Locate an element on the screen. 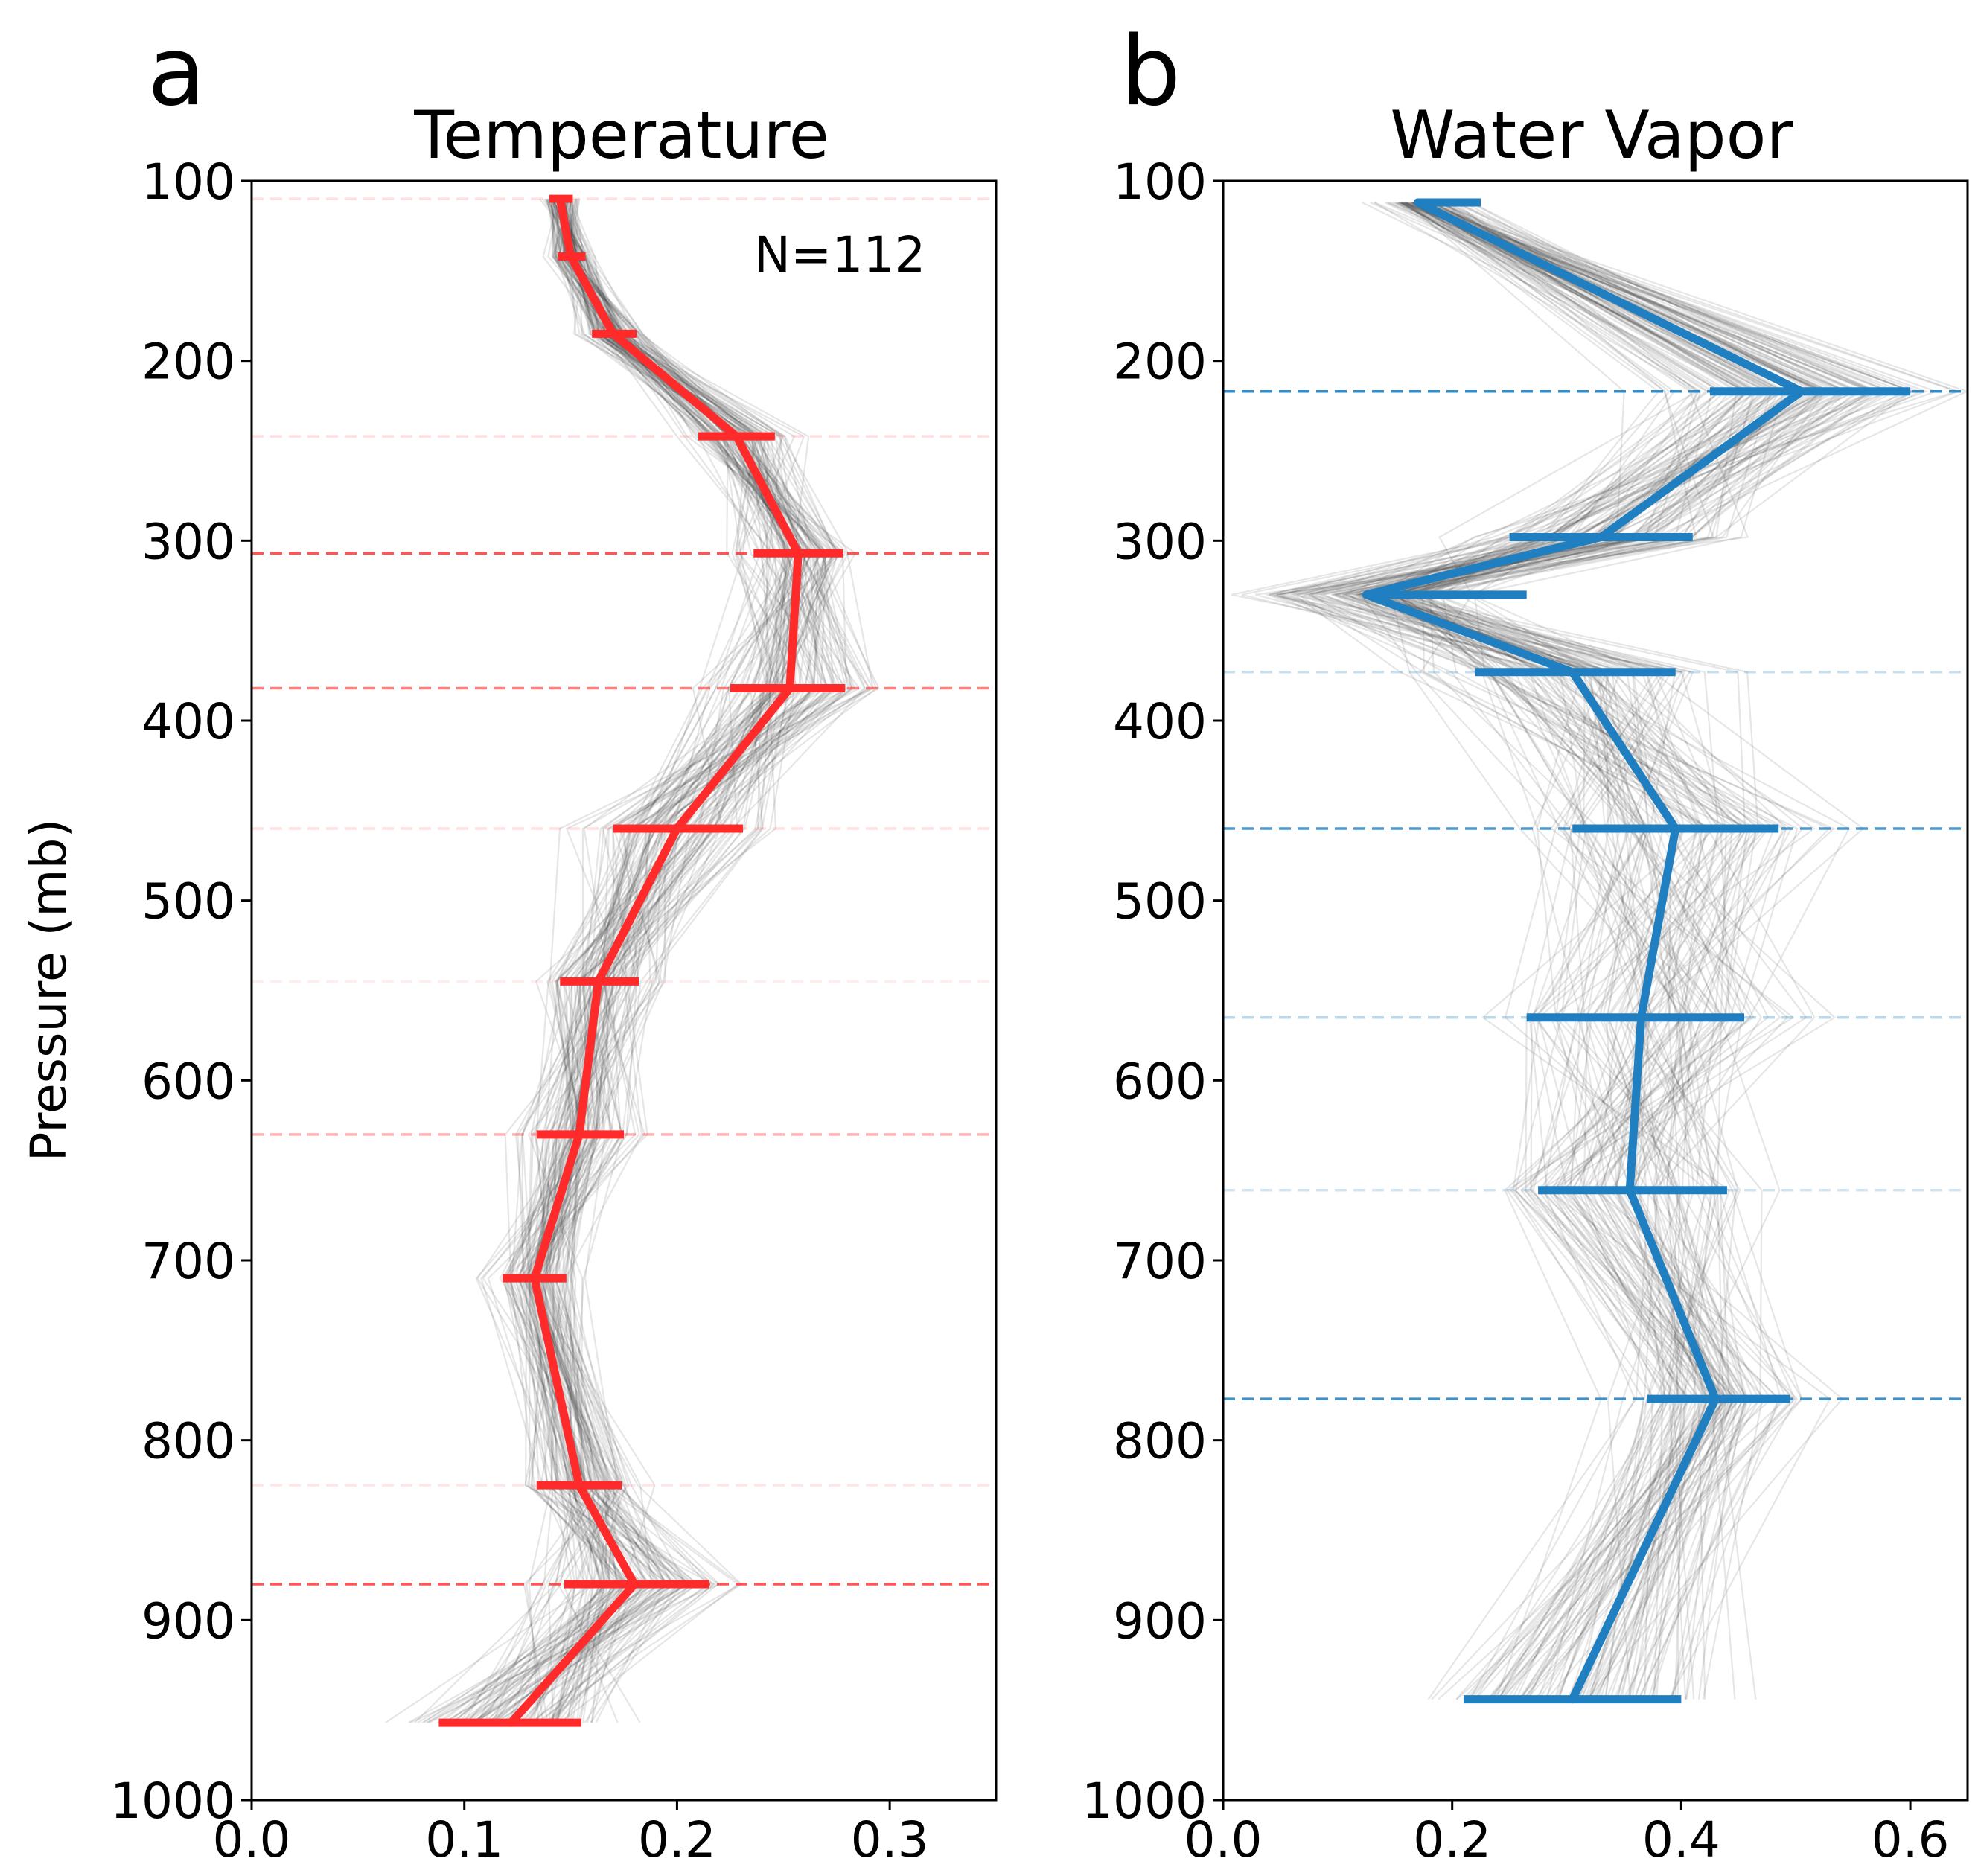 The image size is (1978, 1876). x-tick-label: 0.3 is located at coordinates (890, 1840).